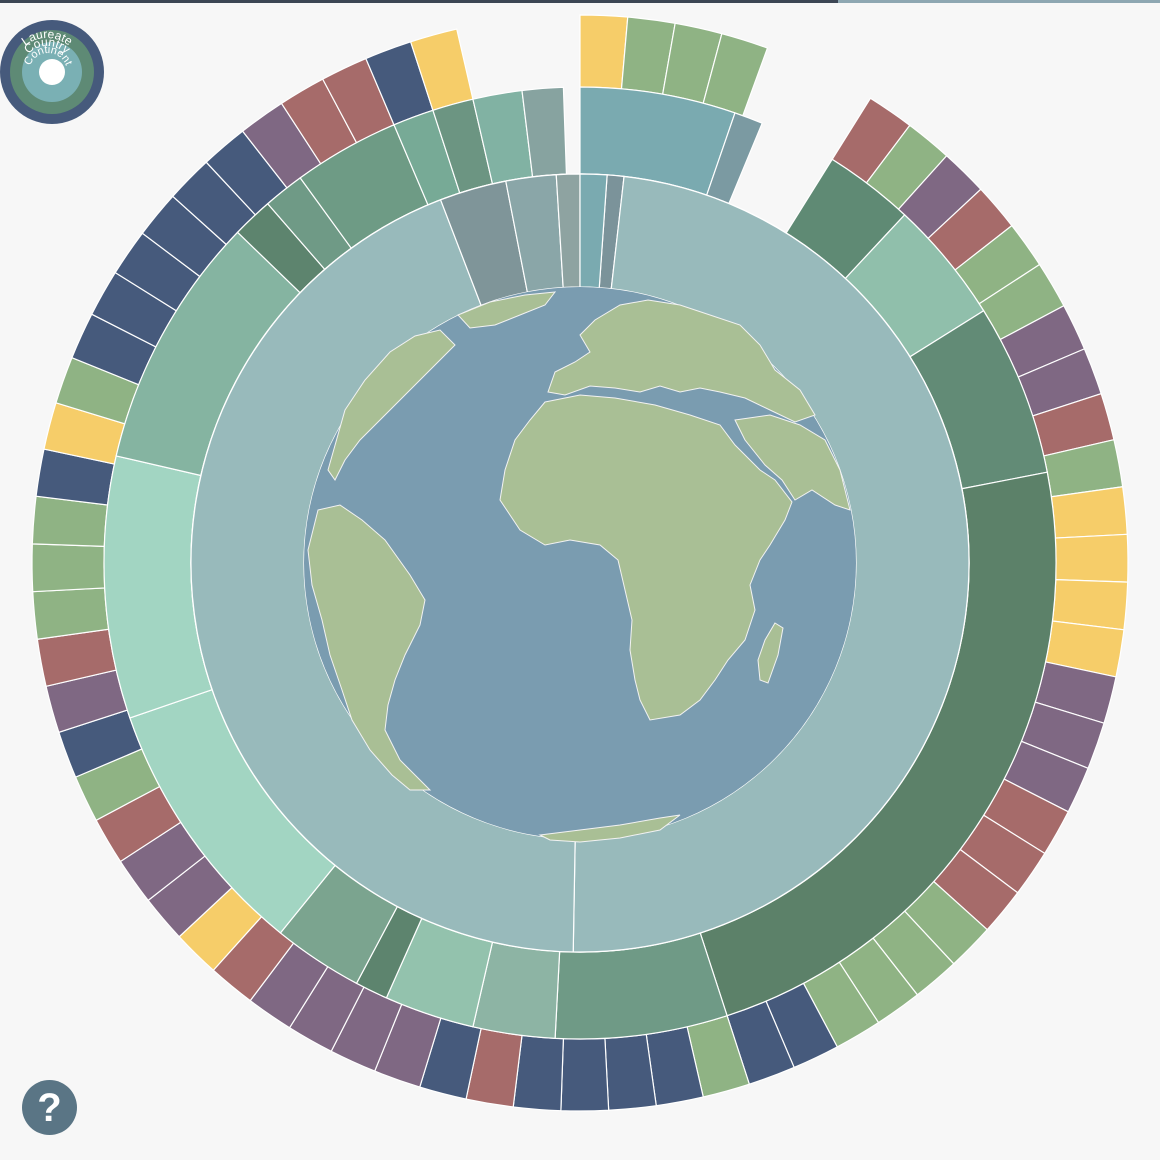 The height and width of the screenshot is (1160, 1160). Describe the element at coordinates (369, 647) in the screenshot. I see `south-america-landmass` at that location.